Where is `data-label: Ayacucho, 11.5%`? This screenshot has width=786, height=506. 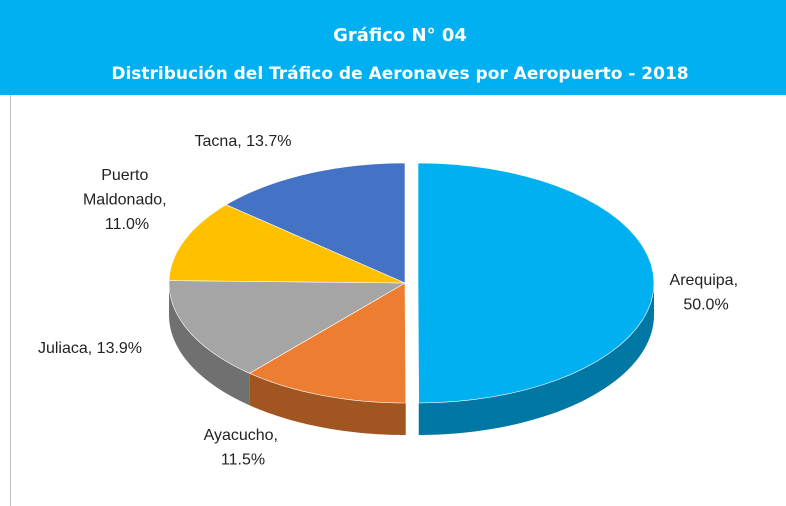
data-label: Ayacucho, 11.5% is located at coordinates (243, 448).